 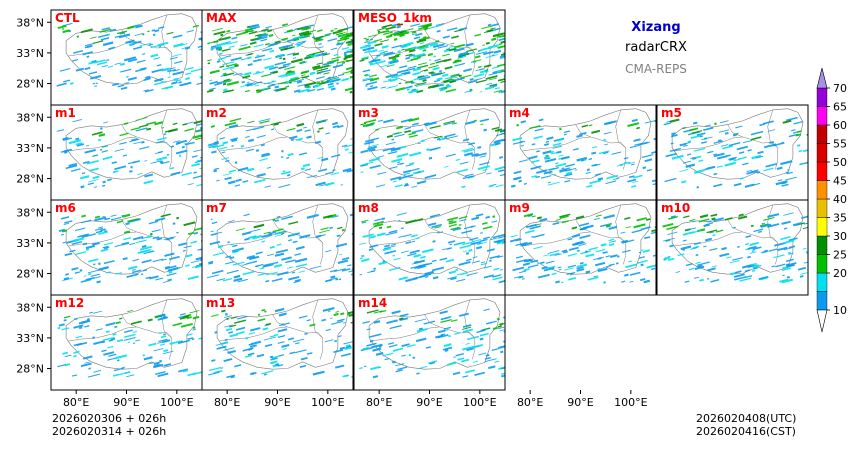 What do you see at coordinates (30, 274) in the screenshot?
I see `lat-tick-label: 28°N` at bounding box center [30, 274].